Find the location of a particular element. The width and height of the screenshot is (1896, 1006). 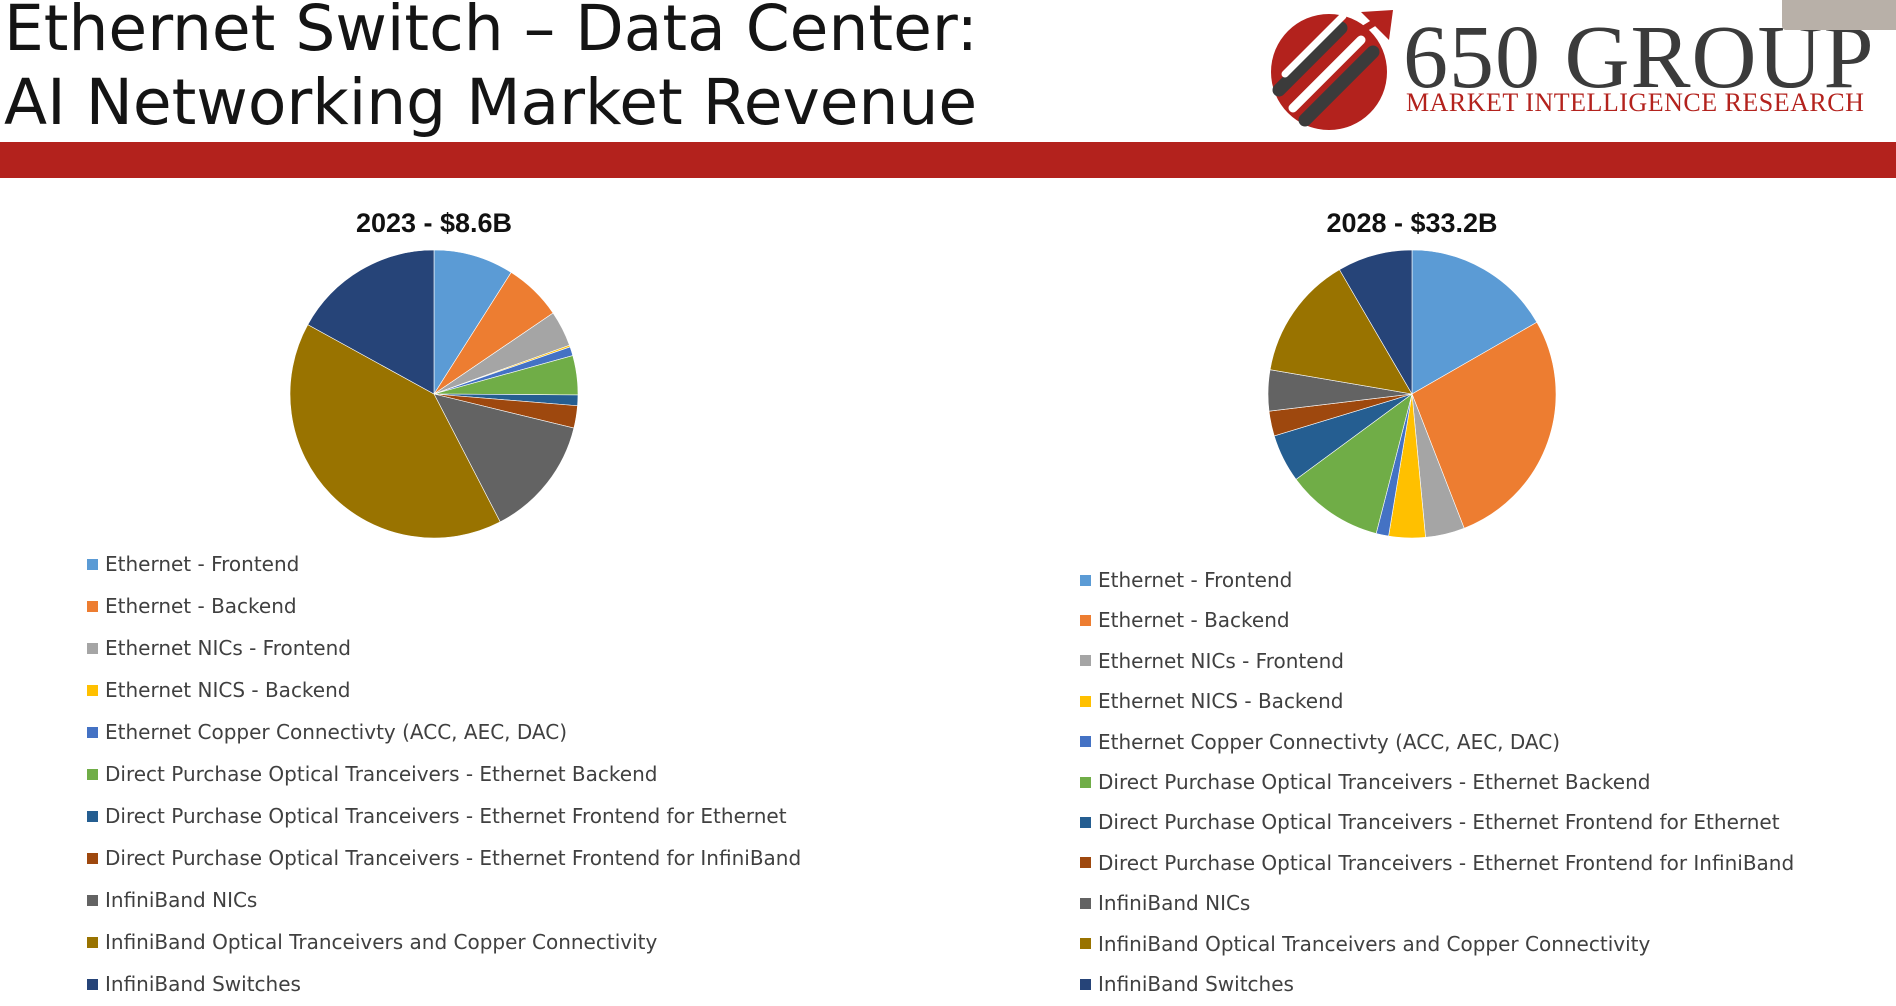

slide-title-line-1: Ethernet Switch – Data Center: is located at coordinates (491, 32).